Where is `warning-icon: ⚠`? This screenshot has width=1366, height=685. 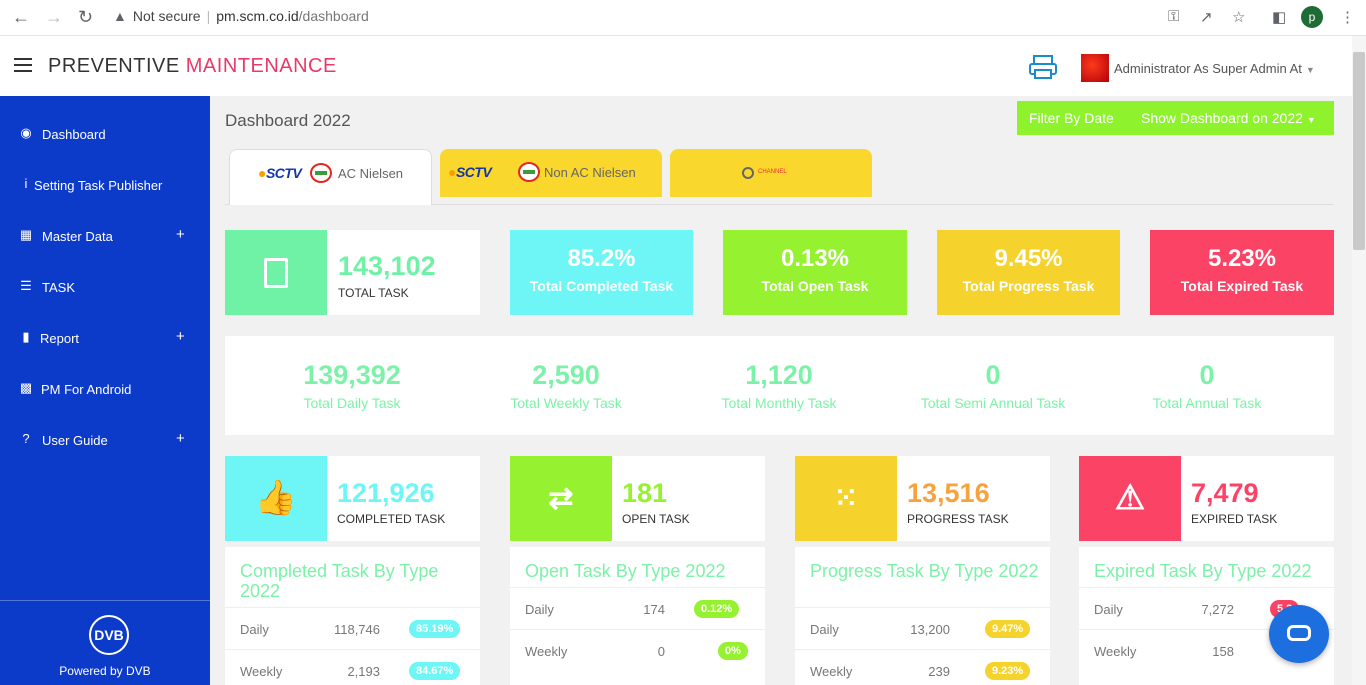 warning-icon: ⚠ is located at coordinates (1130, 498).